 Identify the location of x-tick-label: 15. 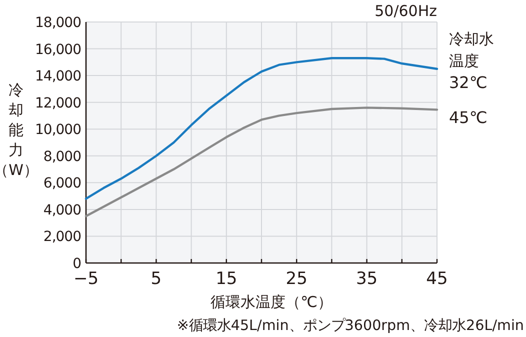
(227, 279).